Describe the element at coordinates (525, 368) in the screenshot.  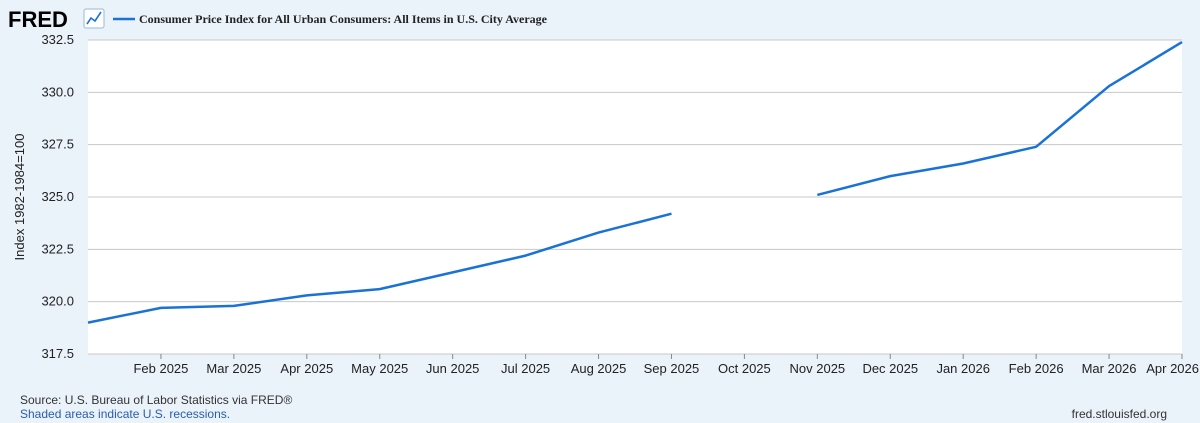
I see `x-tick-label: Jul 2025` at that location.